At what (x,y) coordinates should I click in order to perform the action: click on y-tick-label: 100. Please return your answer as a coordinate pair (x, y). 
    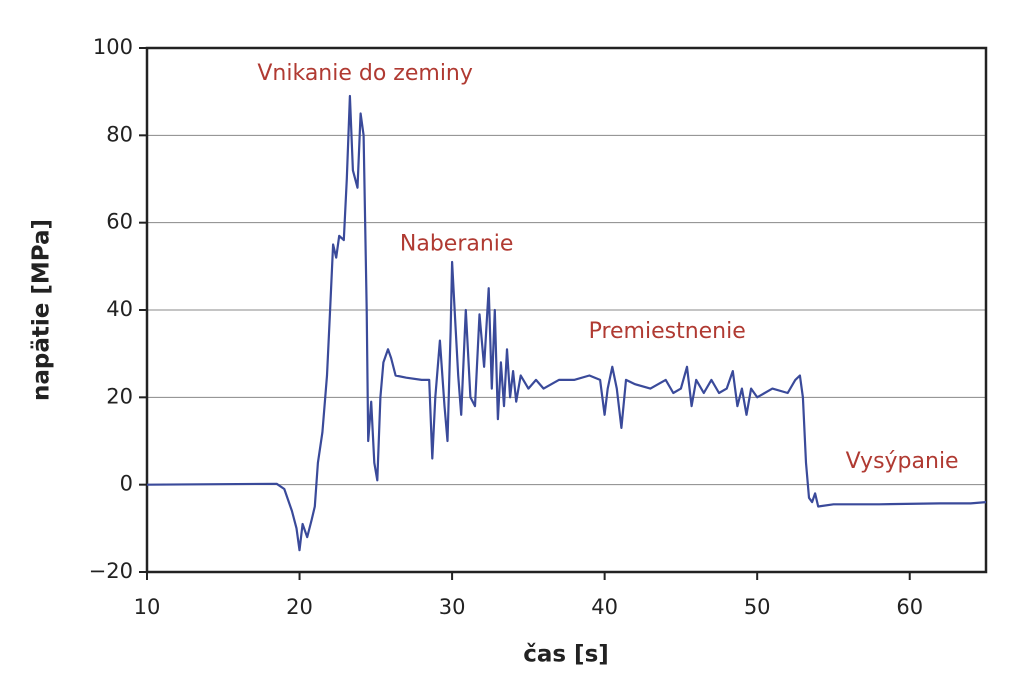
    Looking at the image, I should click on (113, 47).